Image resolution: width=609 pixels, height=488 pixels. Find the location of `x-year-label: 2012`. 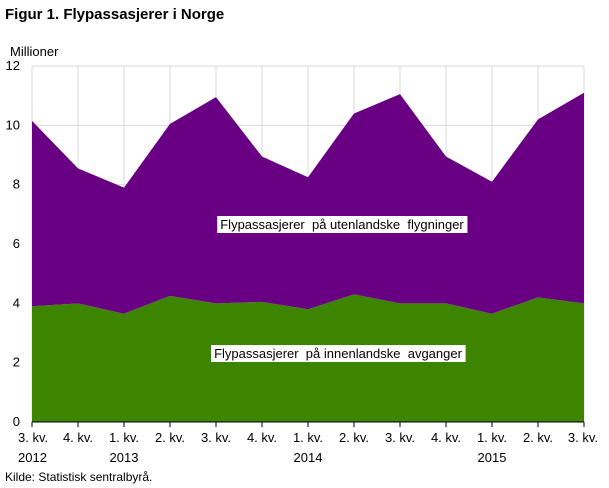

x-year-label: 2012 is located at coordinates (32, 457).